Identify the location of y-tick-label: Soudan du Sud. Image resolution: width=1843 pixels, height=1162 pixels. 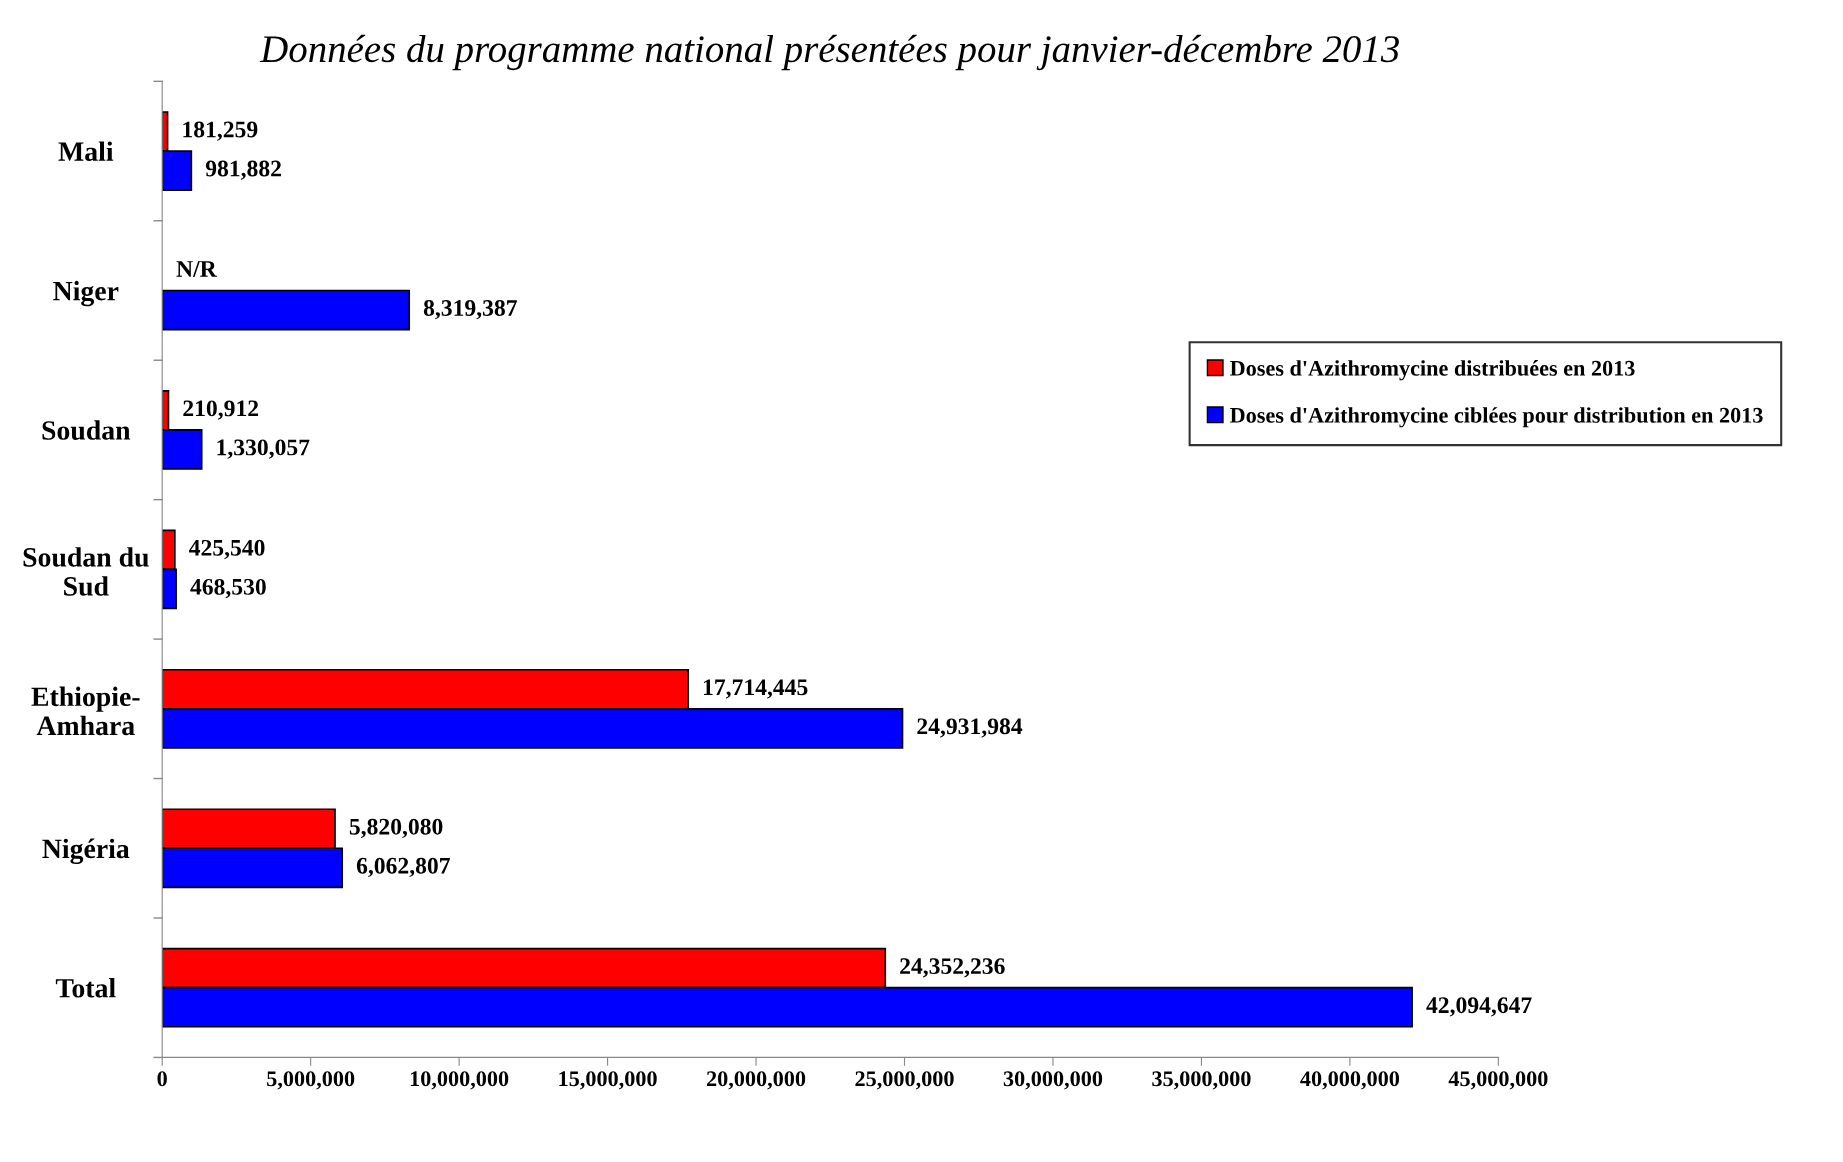
(86, 571).